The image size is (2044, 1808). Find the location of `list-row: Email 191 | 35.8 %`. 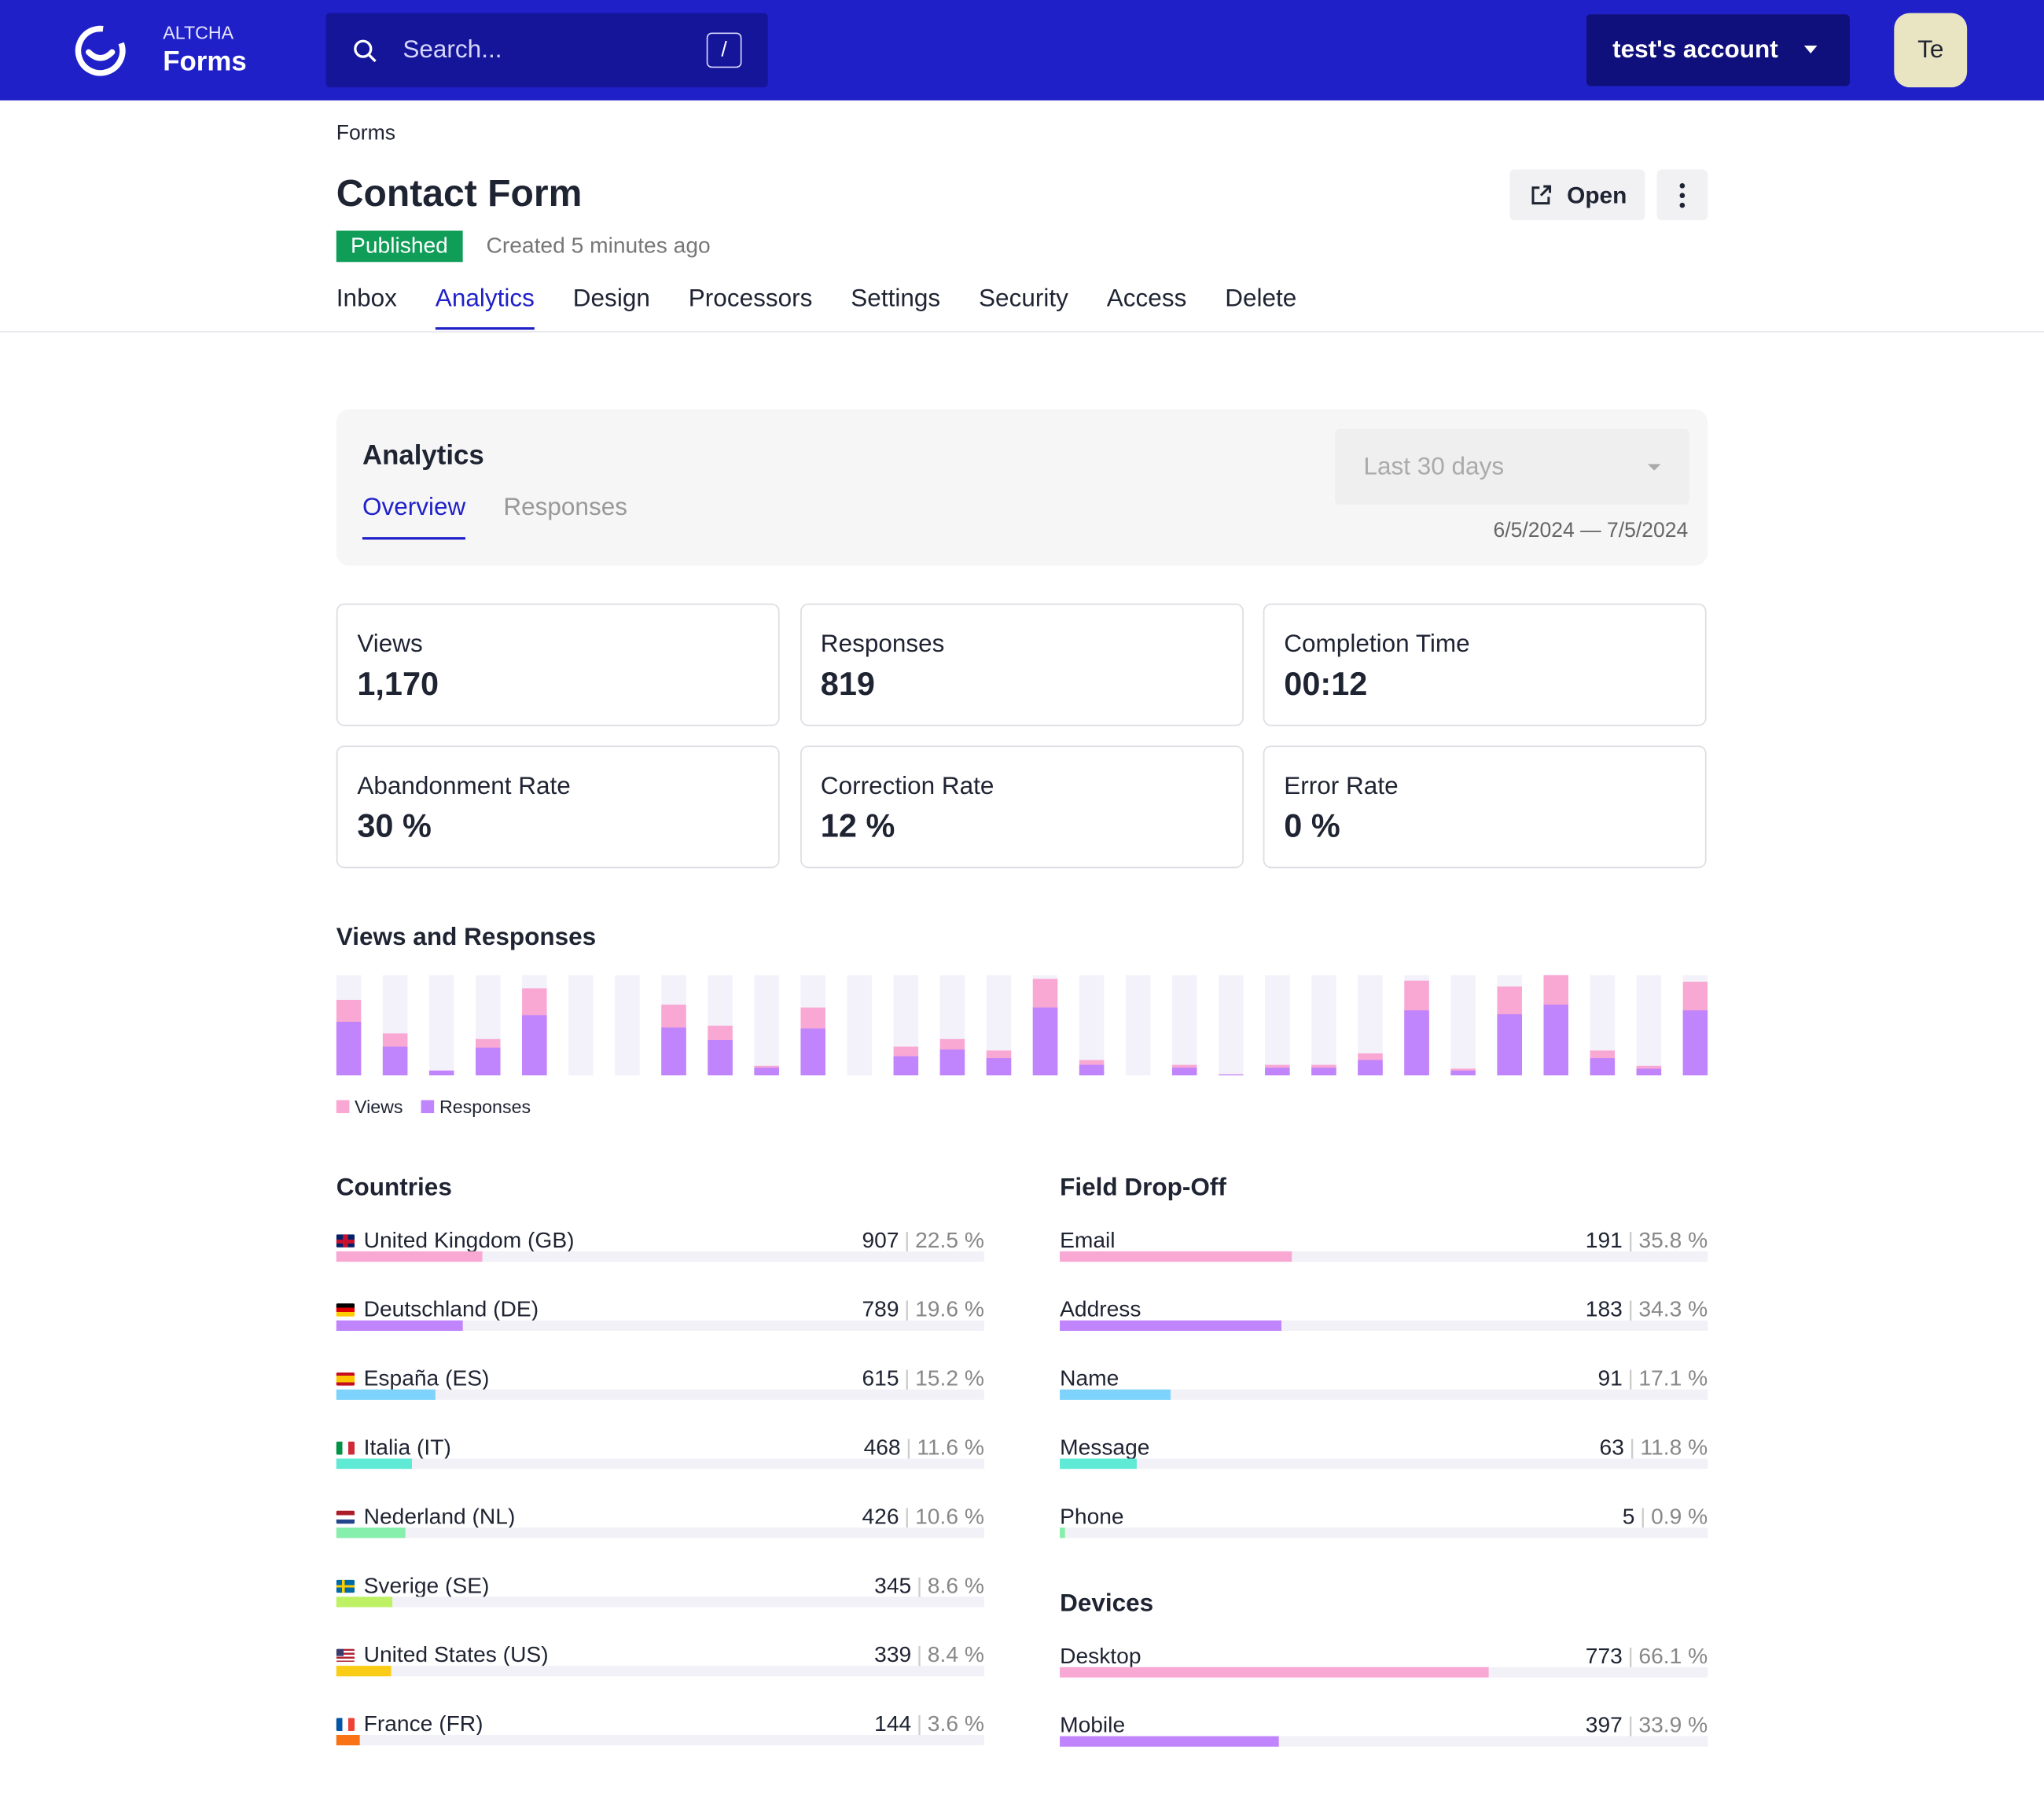

list-row: Email 191 | 35.8 % is located at coordinates (1384, 1262).